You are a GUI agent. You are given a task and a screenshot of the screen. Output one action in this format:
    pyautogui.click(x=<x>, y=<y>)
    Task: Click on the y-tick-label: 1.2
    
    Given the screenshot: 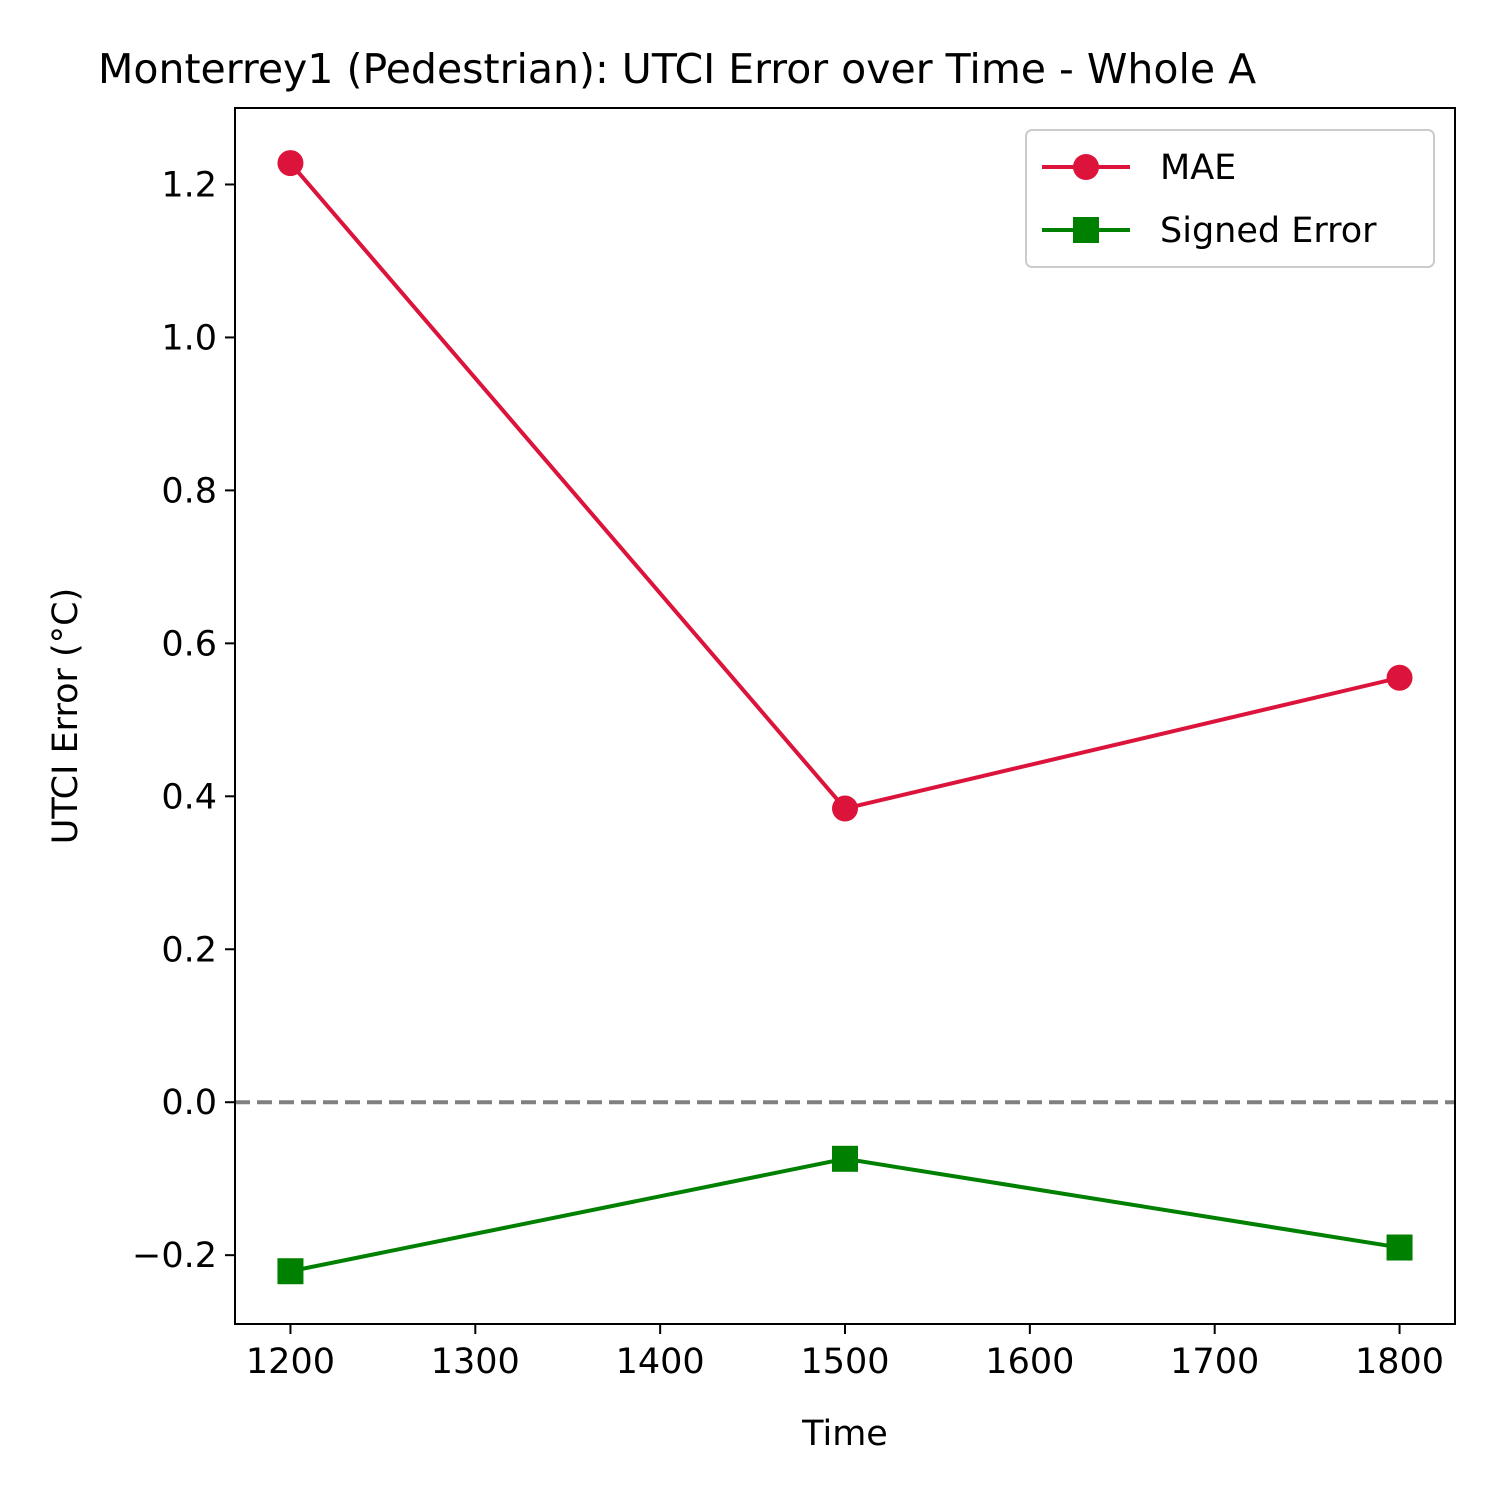 What is the action you would take?
    pyautogui.click(x=189, y=185)
    